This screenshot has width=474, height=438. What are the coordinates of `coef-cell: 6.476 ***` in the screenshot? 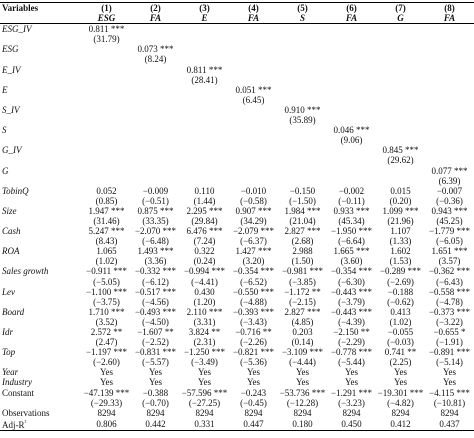 It's located at (204, 231).